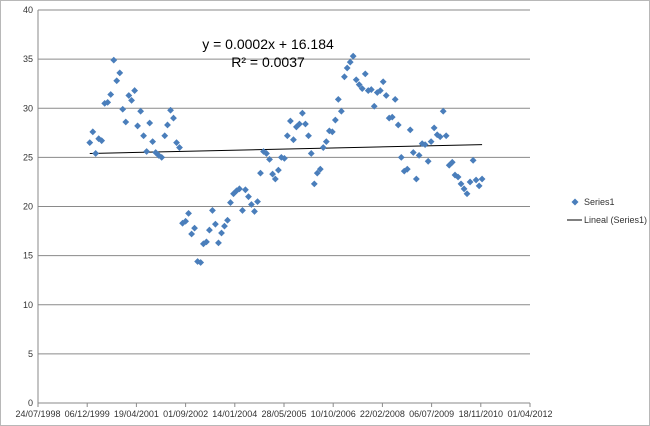 This screenshot has height=426, width=650. I want to click on x-tick-label: 01/09/2002, so click(185, 414).